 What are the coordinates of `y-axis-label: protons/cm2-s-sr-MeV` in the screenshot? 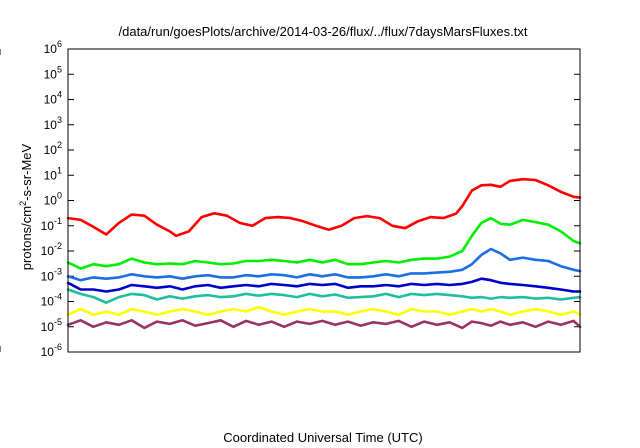 It's located at (26, 206).